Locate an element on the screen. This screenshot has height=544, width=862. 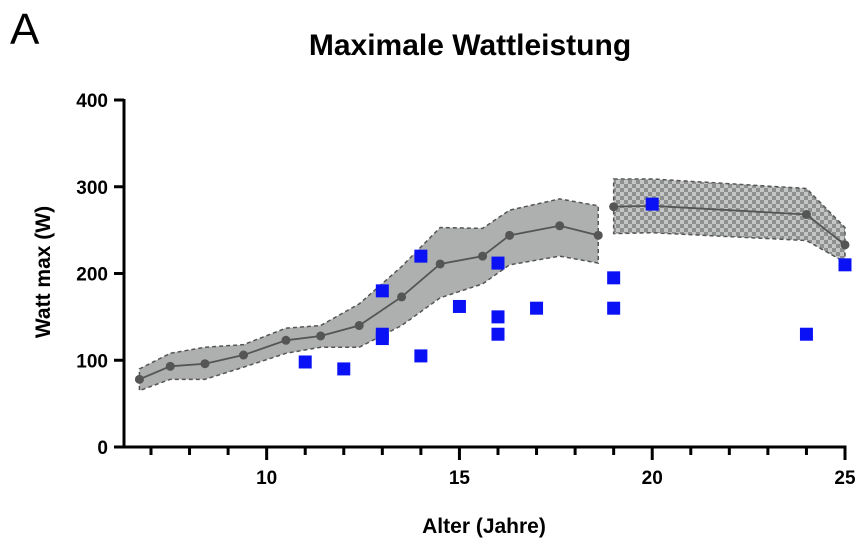
y-tick-label: 100 is located at coordinates (92, 361).